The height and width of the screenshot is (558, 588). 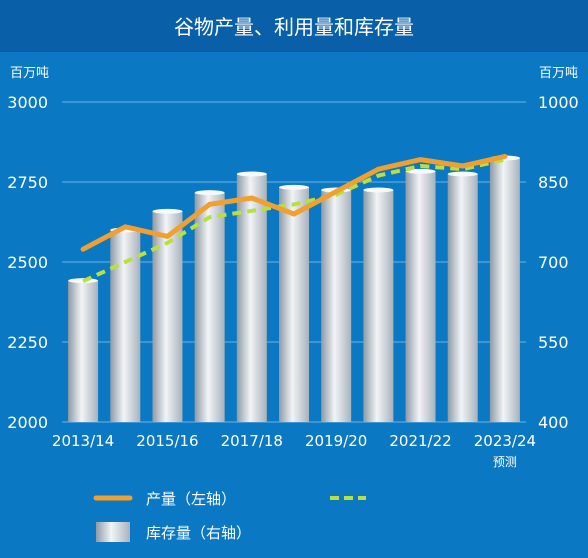 What do you see at coordinates (27, 342) in the screenshot?
I see `left-tick-label: 2250` at bounding box center [27, 342].